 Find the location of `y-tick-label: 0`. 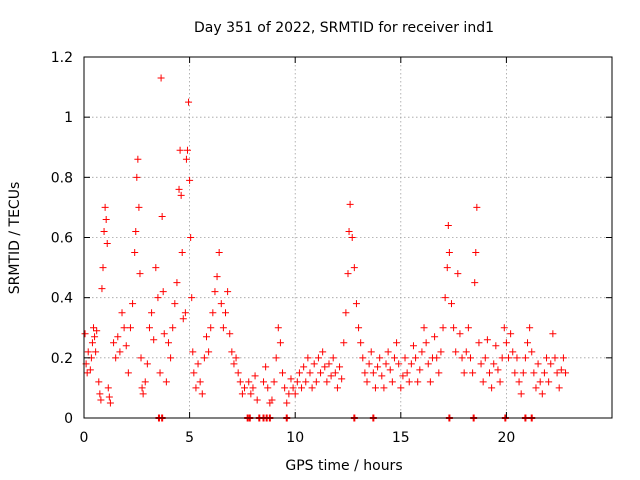

y-tick-label: 0 is located at coordinates (68, 419).